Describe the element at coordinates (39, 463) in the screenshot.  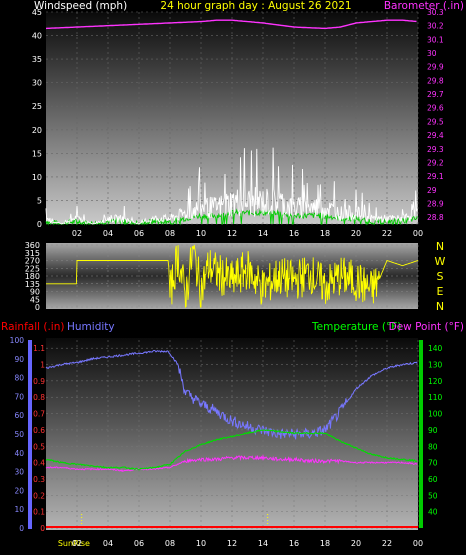
I see `rainfall-tick: 0.4` at that location.